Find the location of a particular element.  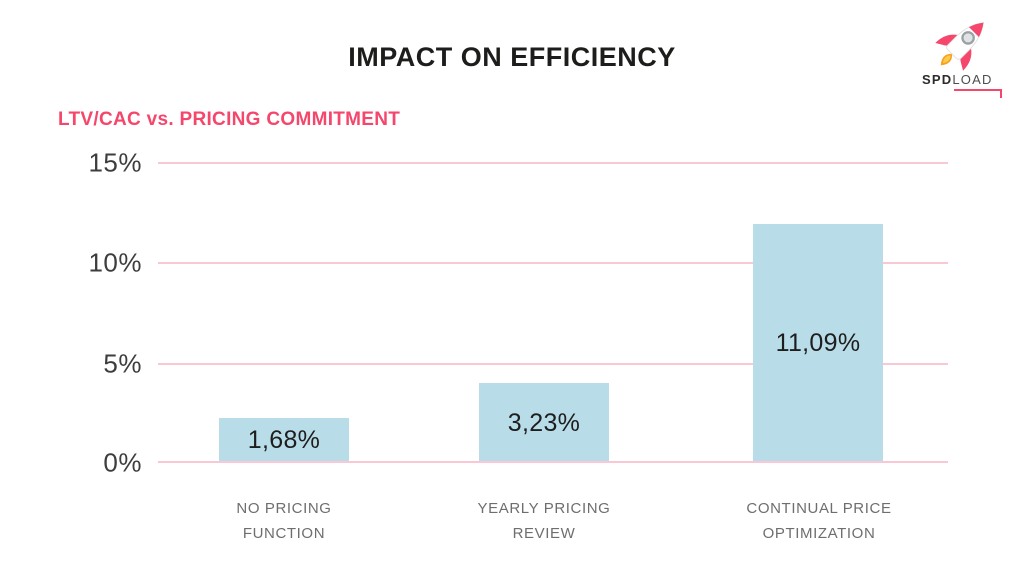

bar-value-label: 1,68% is located at coordinates (284, 440).